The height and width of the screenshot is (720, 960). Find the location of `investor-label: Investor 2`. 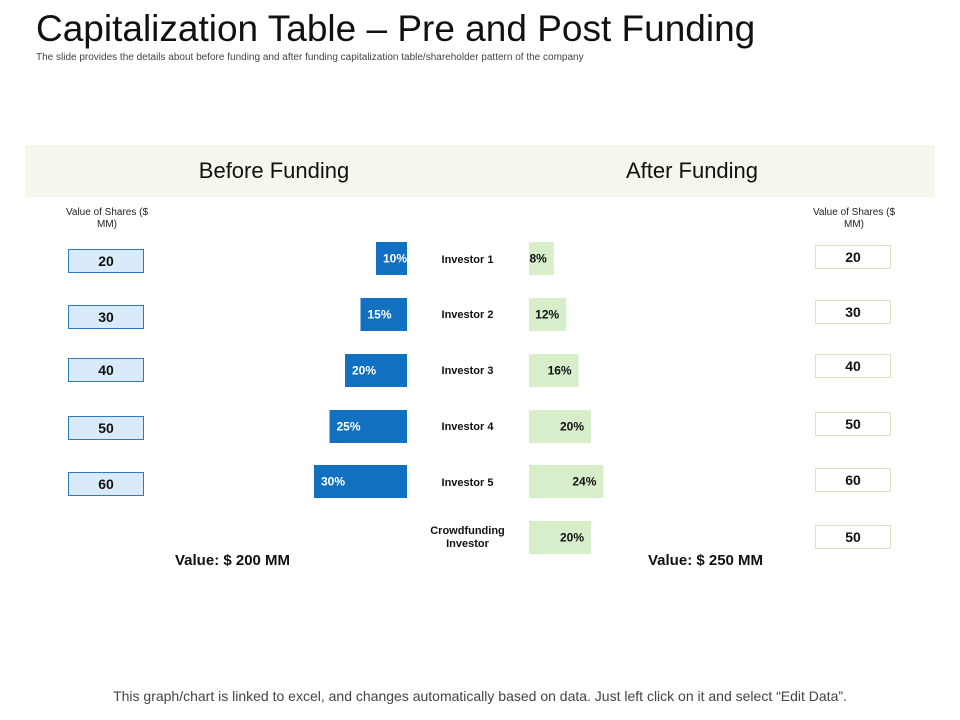

investor-label: Investor 2 is located at coordinates (467, 315).